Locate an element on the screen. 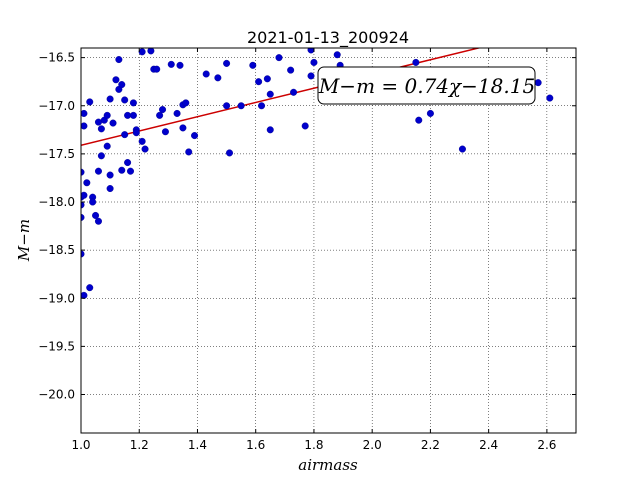 This screenshot has height=480, width=640. chart-title: 2021-01-13_200924 is located at coordinates (328, 38).